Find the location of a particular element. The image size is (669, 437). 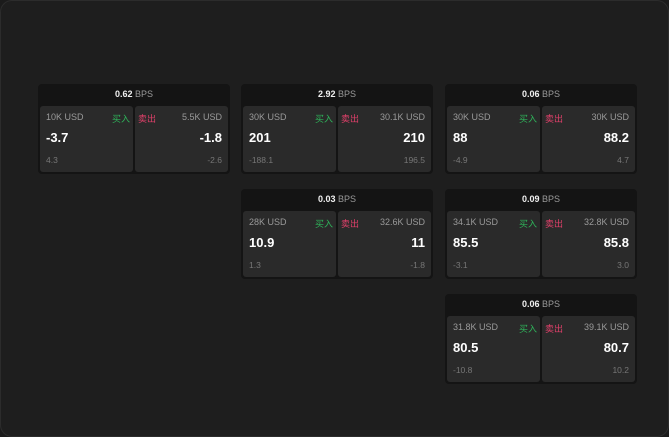

ask-price: 88.2 is located at coordinates (616, 137).